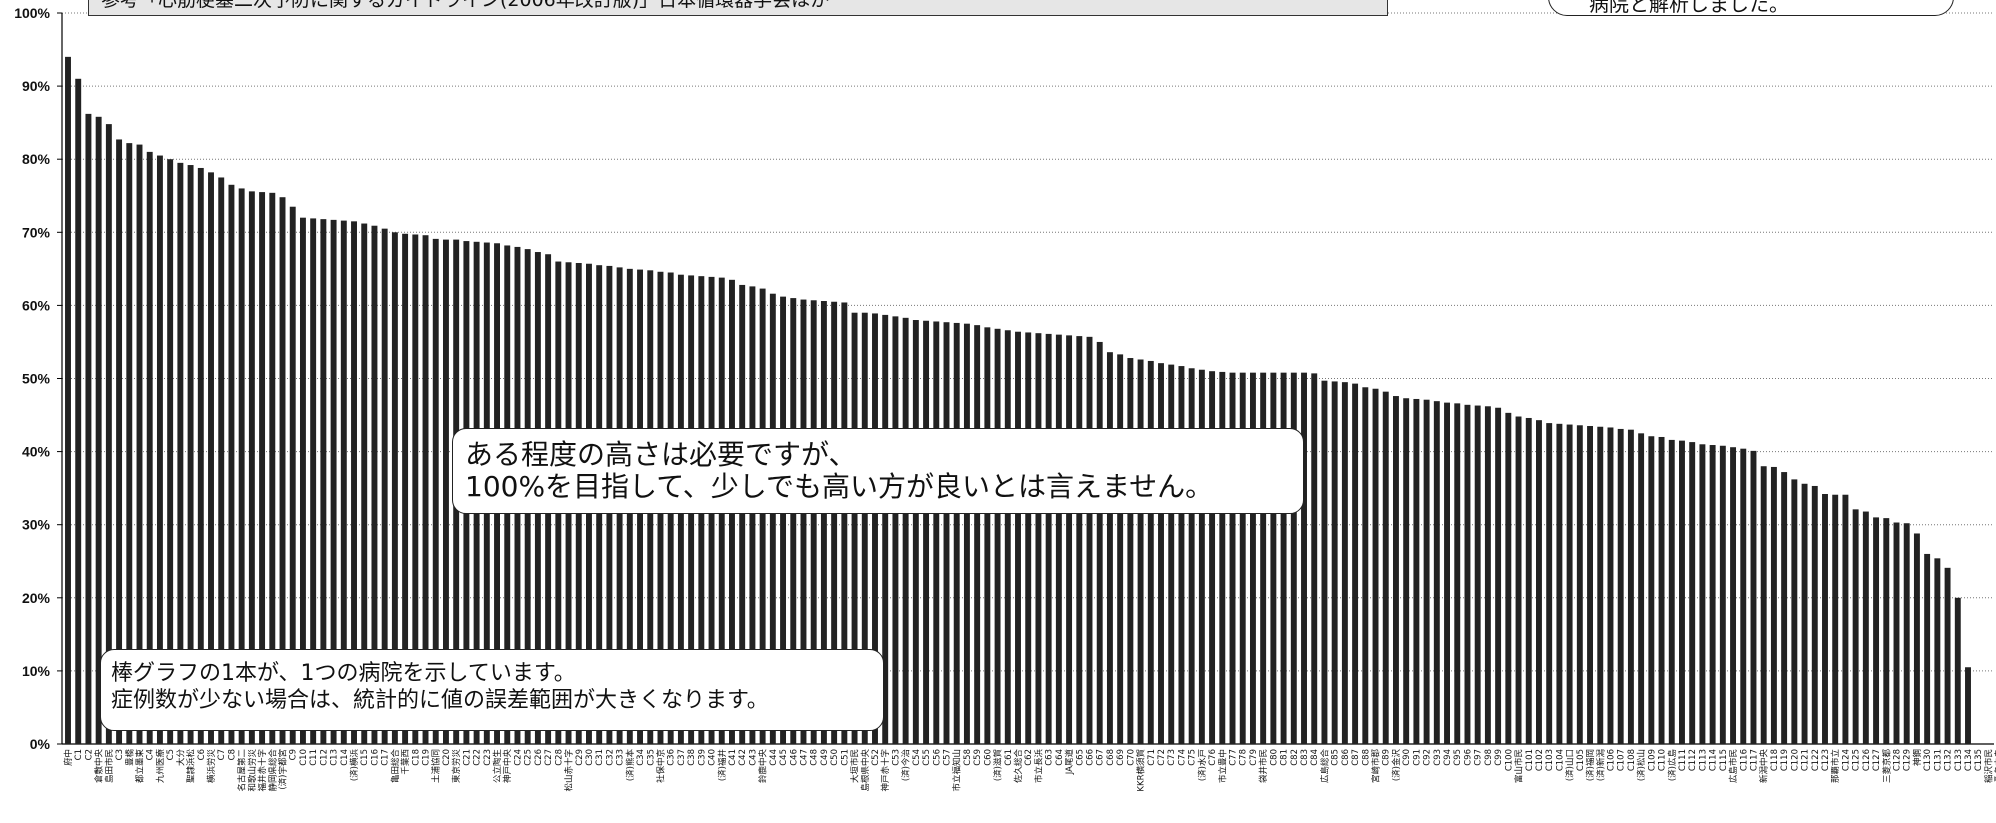 Image resolution: width=1996 pixels, height=823 pixels. Describe the element at coordinates (1877, 760) in the screenshot. I see `x-tick-label: C127` at that location.